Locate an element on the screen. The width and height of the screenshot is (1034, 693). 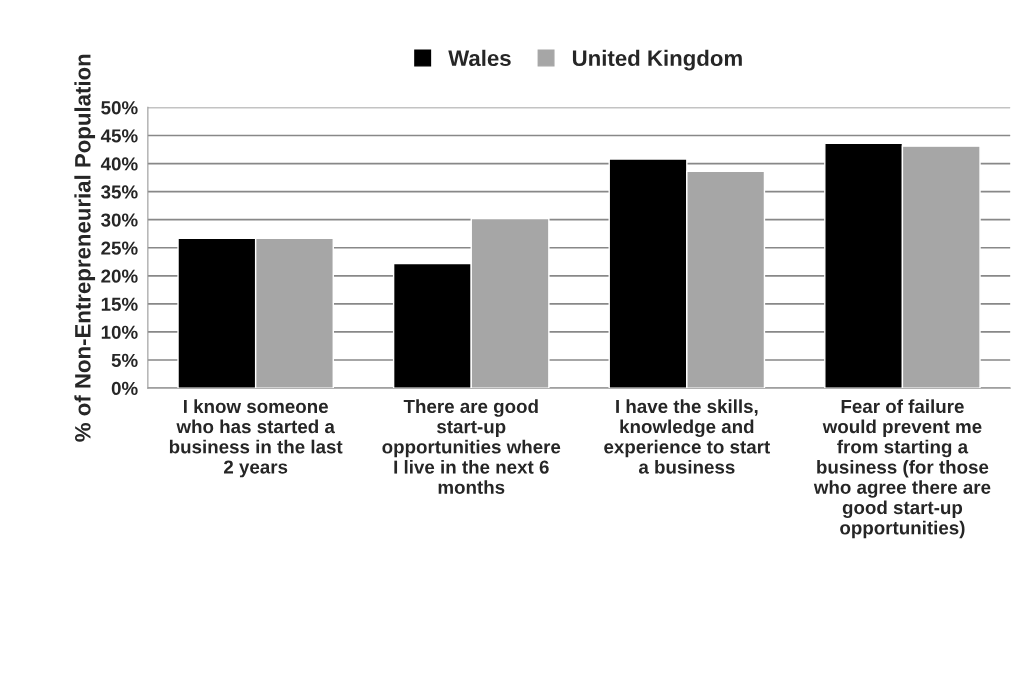
y-tick-label: 5% is located at coordinates (124, 360).